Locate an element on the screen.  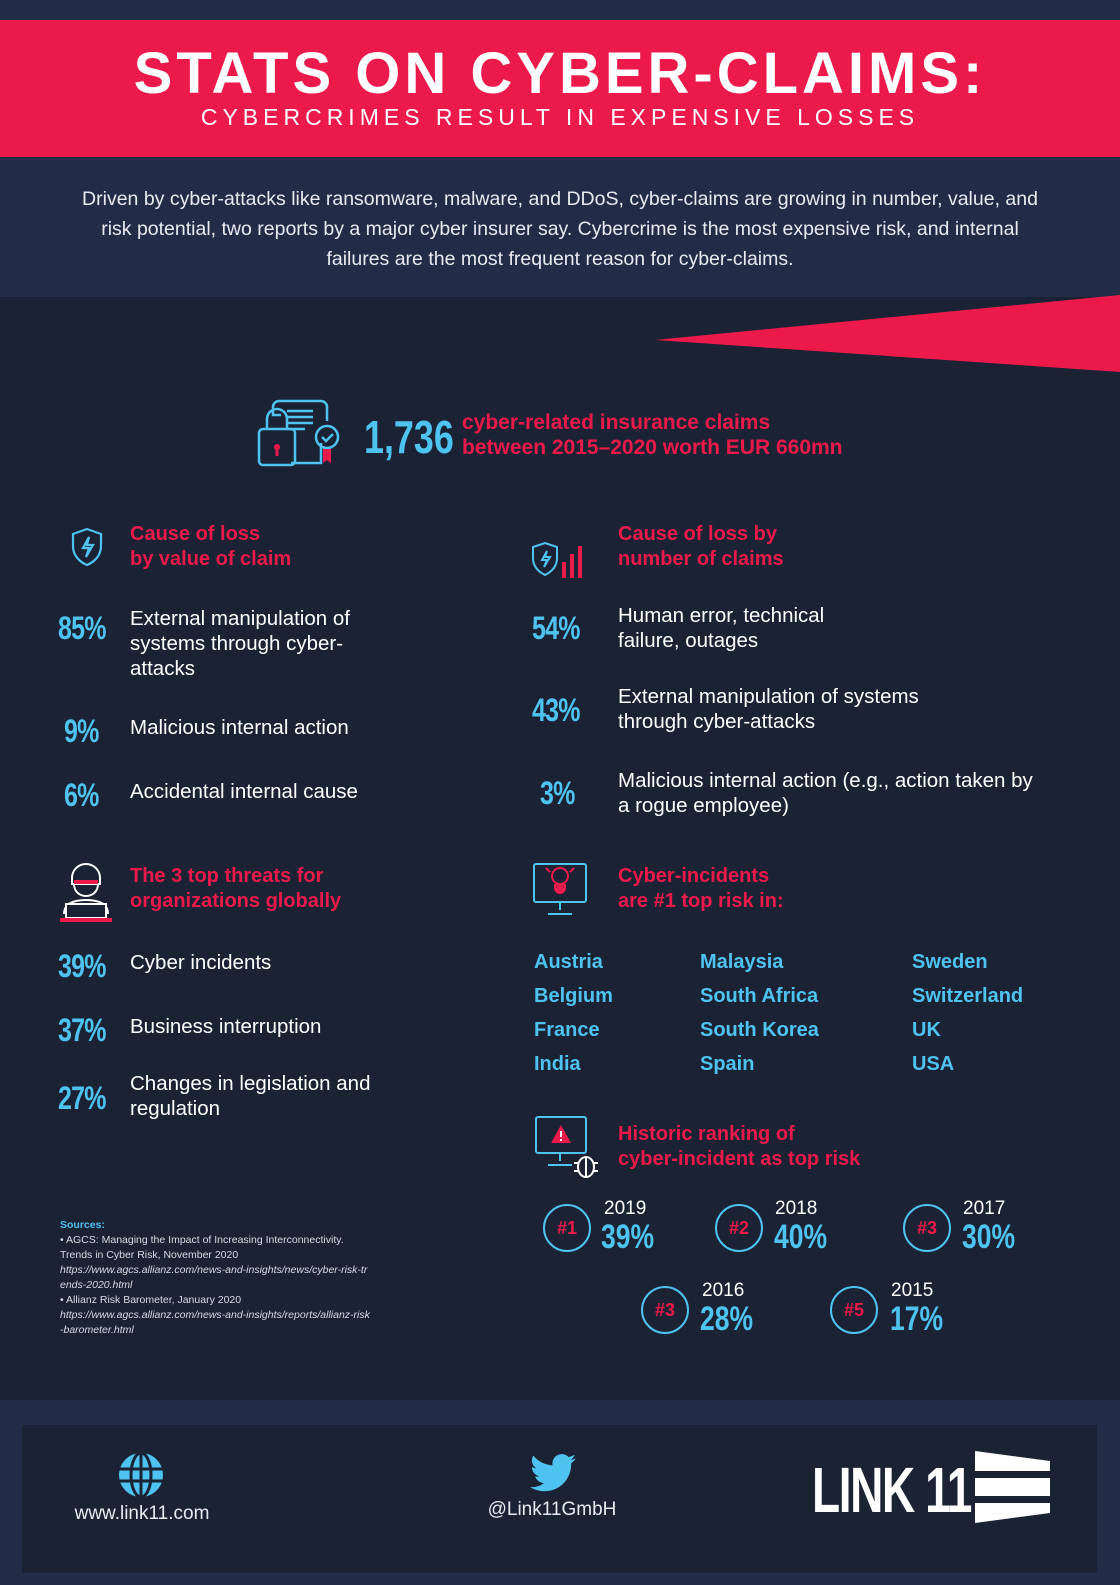
stat-text: Business interruption is located at coordinates (226, 1026).